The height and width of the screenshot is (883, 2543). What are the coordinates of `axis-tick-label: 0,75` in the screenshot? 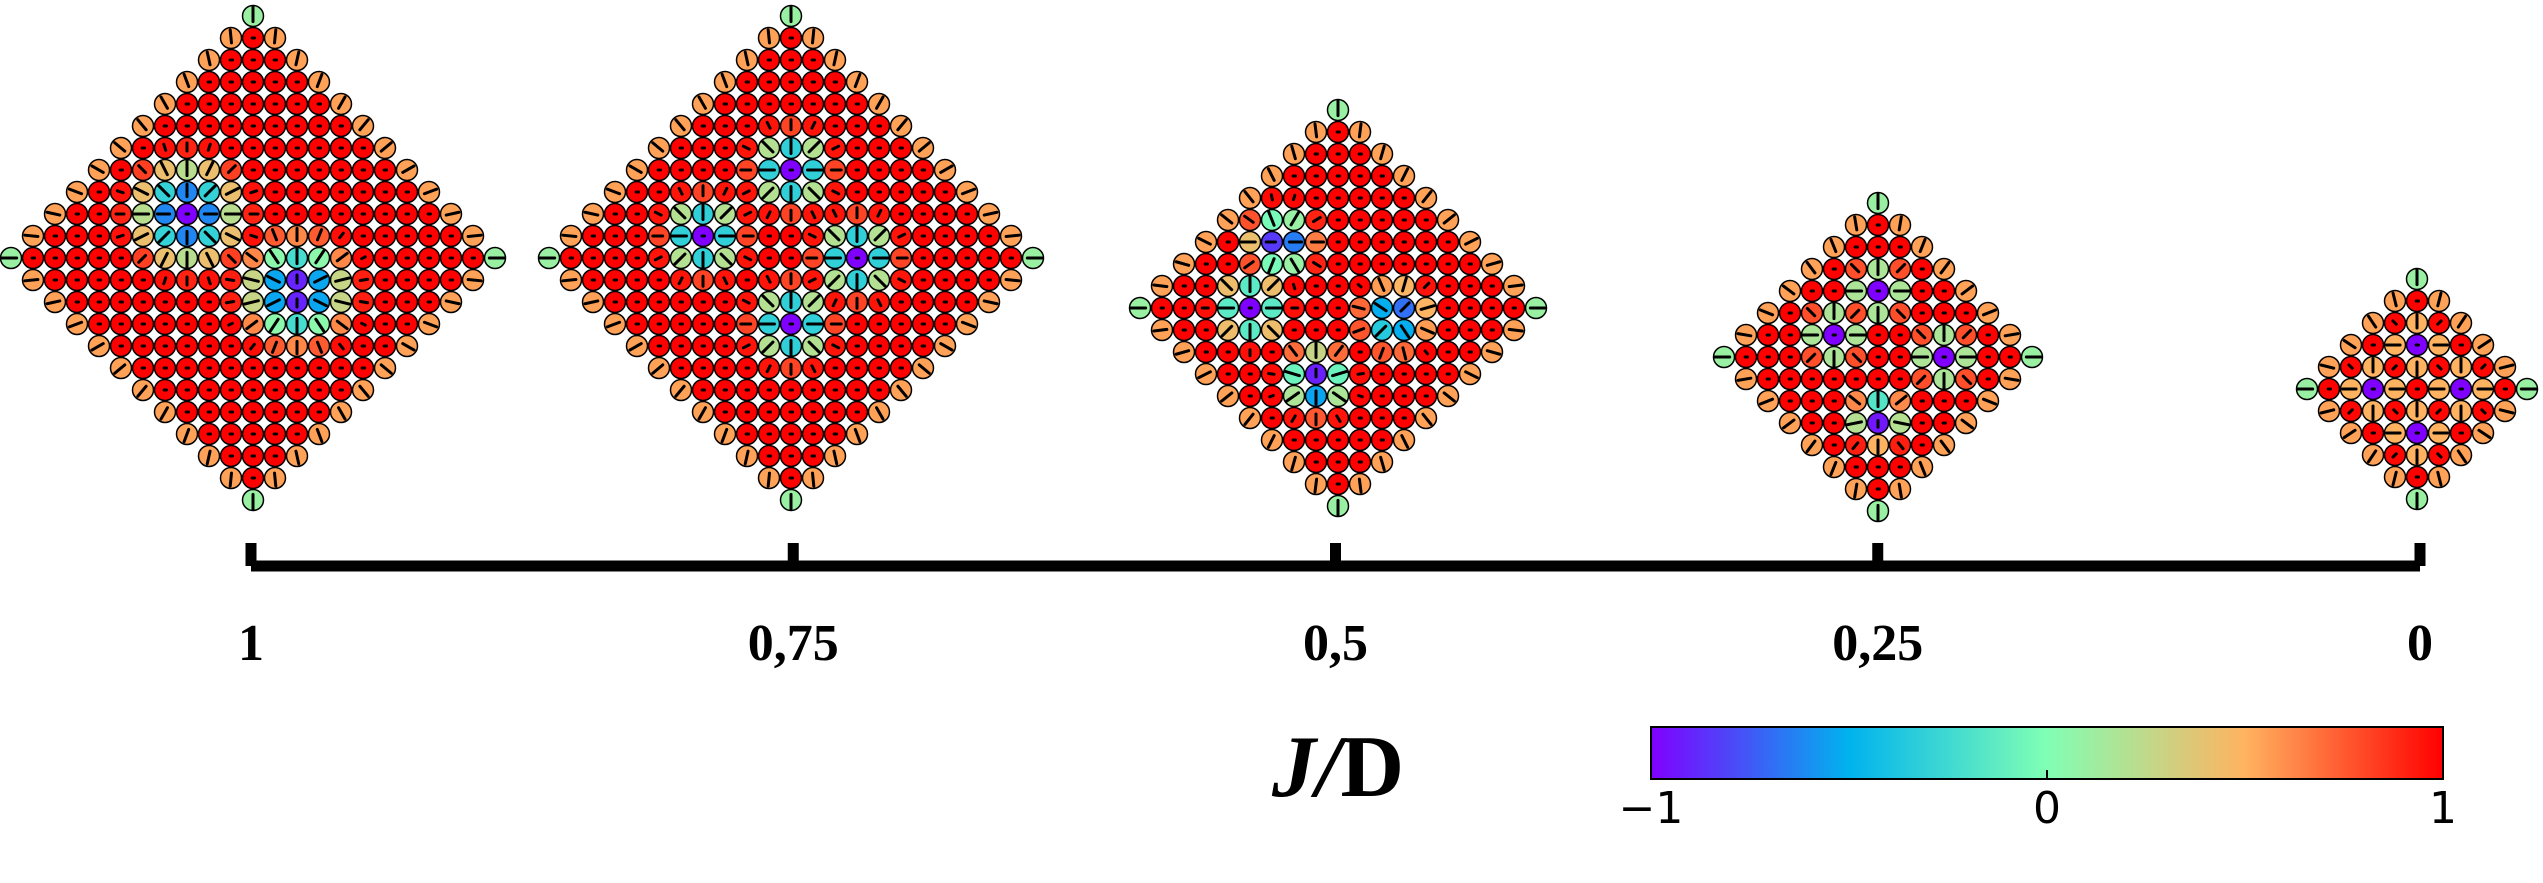 It's located at (793, 643).